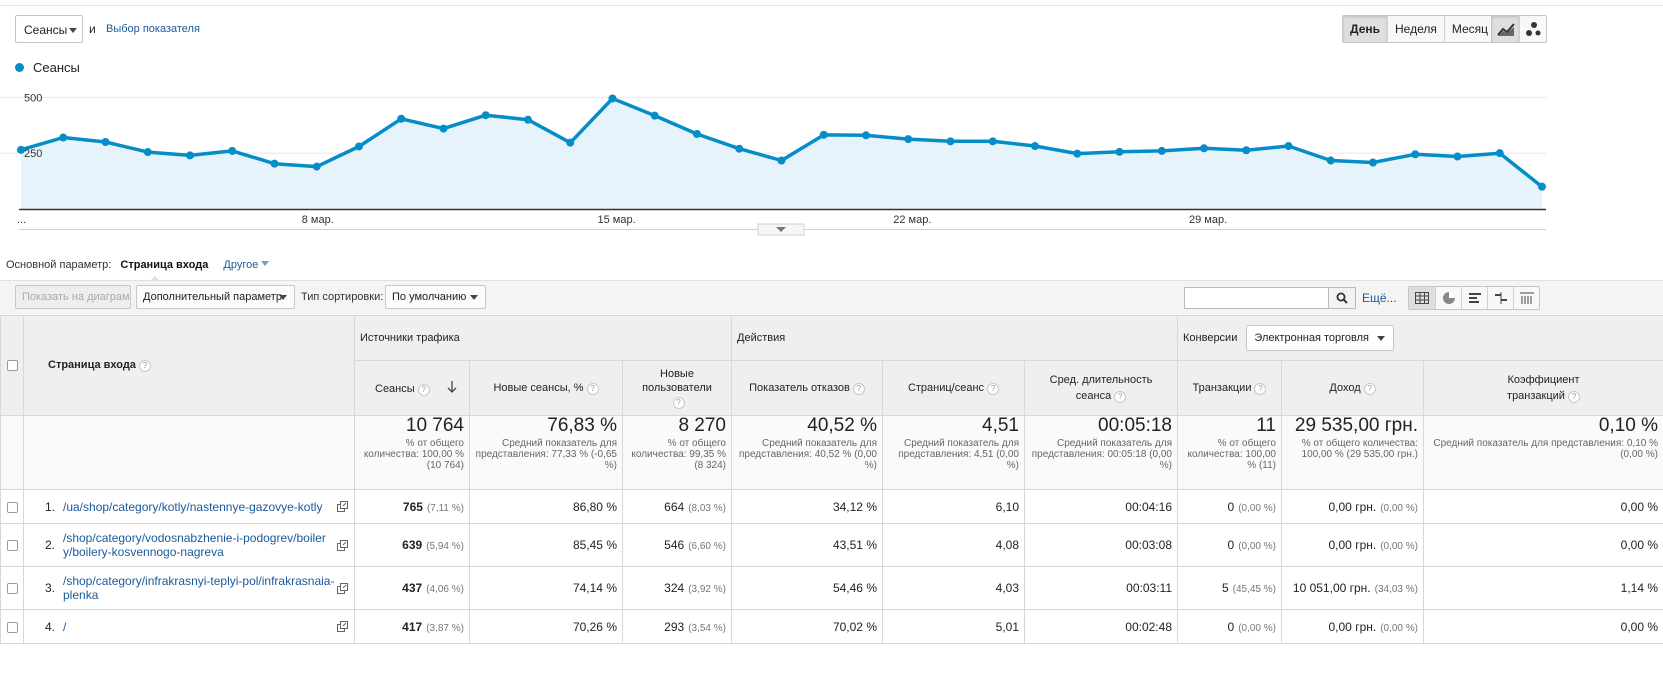 Image resolution: width=1663 pixels, height=679 pixels. Describe the element at coordinates (1135, 425) in the screenshot. I see `total-value: 00:05:18` at that location.